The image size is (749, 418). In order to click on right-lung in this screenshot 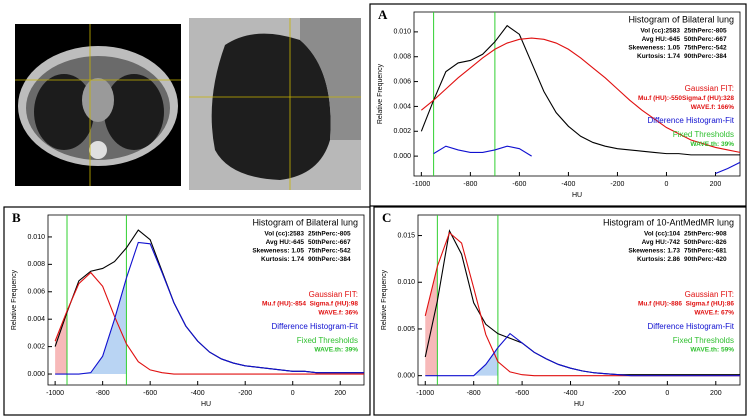, I will do `click(64, 112)`.